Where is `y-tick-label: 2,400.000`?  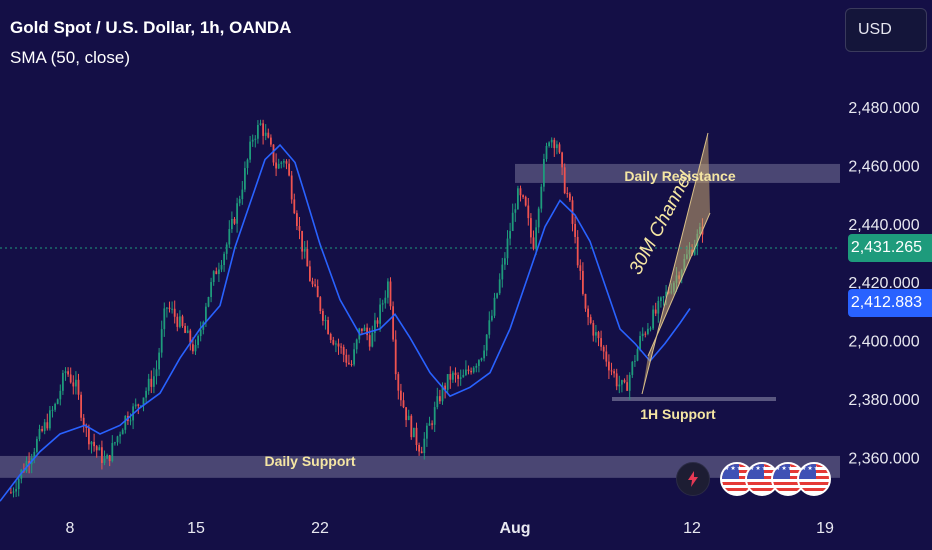 y-tick-label: 2,400.000 is located at coordinates (883, 342).